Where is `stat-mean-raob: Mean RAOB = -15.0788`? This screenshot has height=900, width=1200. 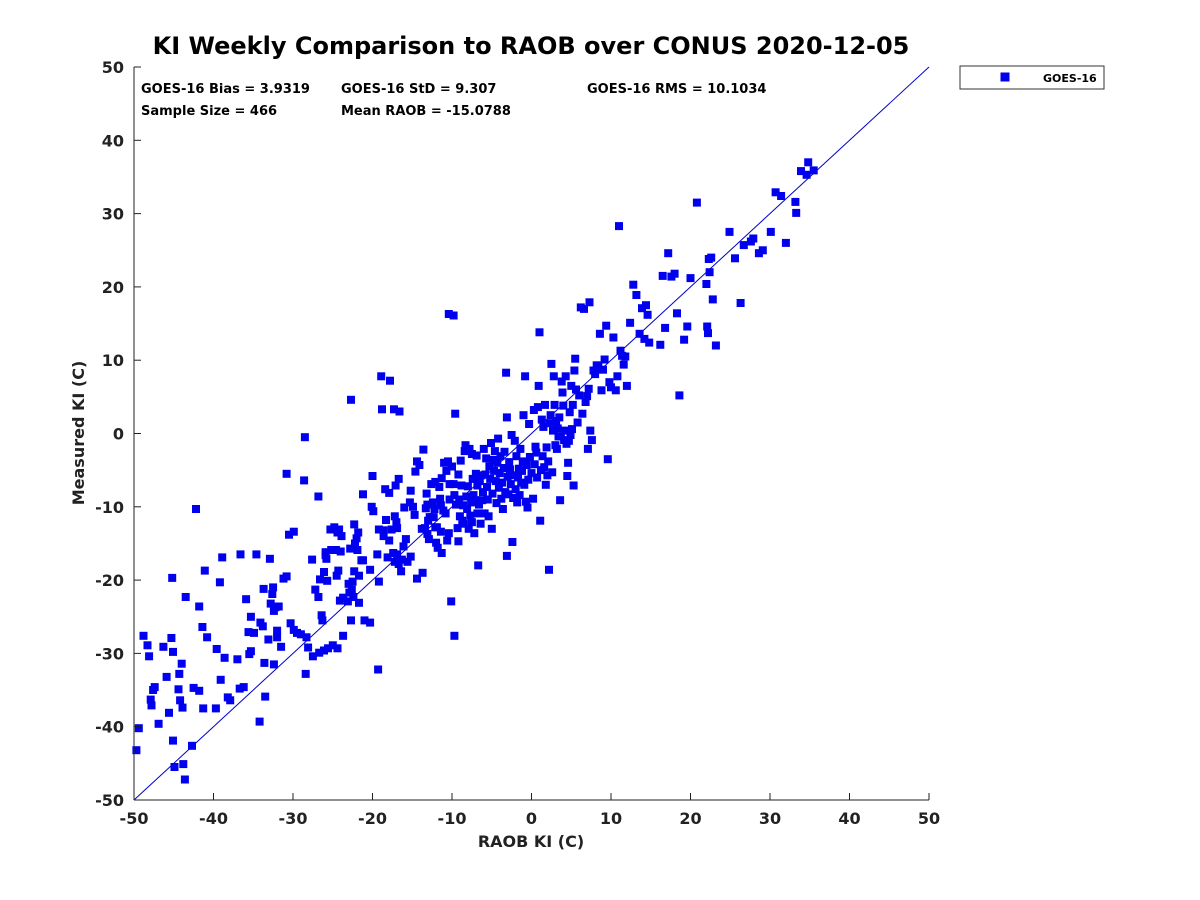 stat-mean-raob: Mean RAOB = -15.0788 is located at coordinates (426, 111).